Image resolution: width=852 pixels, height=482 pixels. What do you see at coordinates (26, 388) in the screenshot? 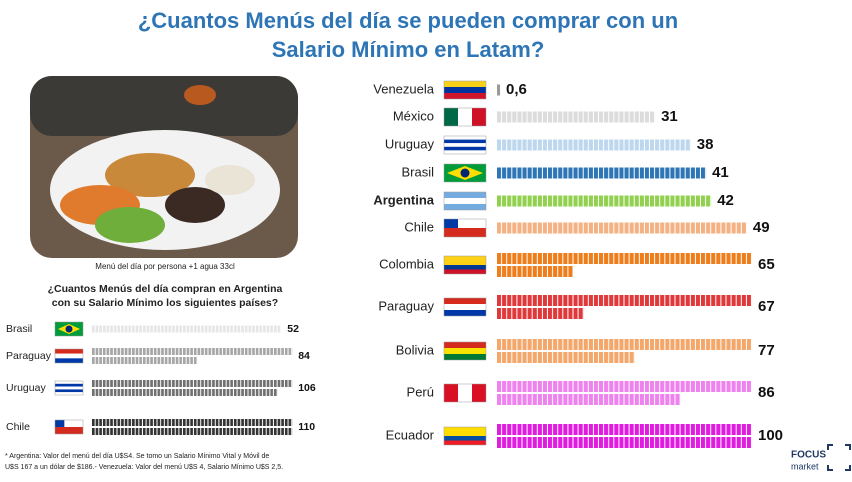
I see `category-label: Uruguay` at bounding box center [26, 388].